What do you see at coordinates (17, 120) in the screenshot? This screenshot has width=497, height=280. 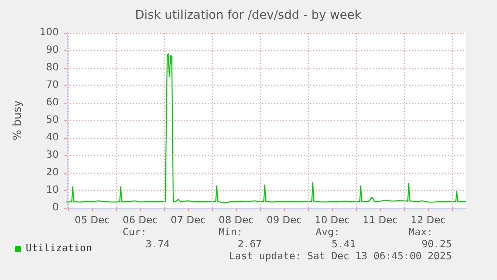 I see `y-axis-title: % busy` at bounding box center [17, 120].